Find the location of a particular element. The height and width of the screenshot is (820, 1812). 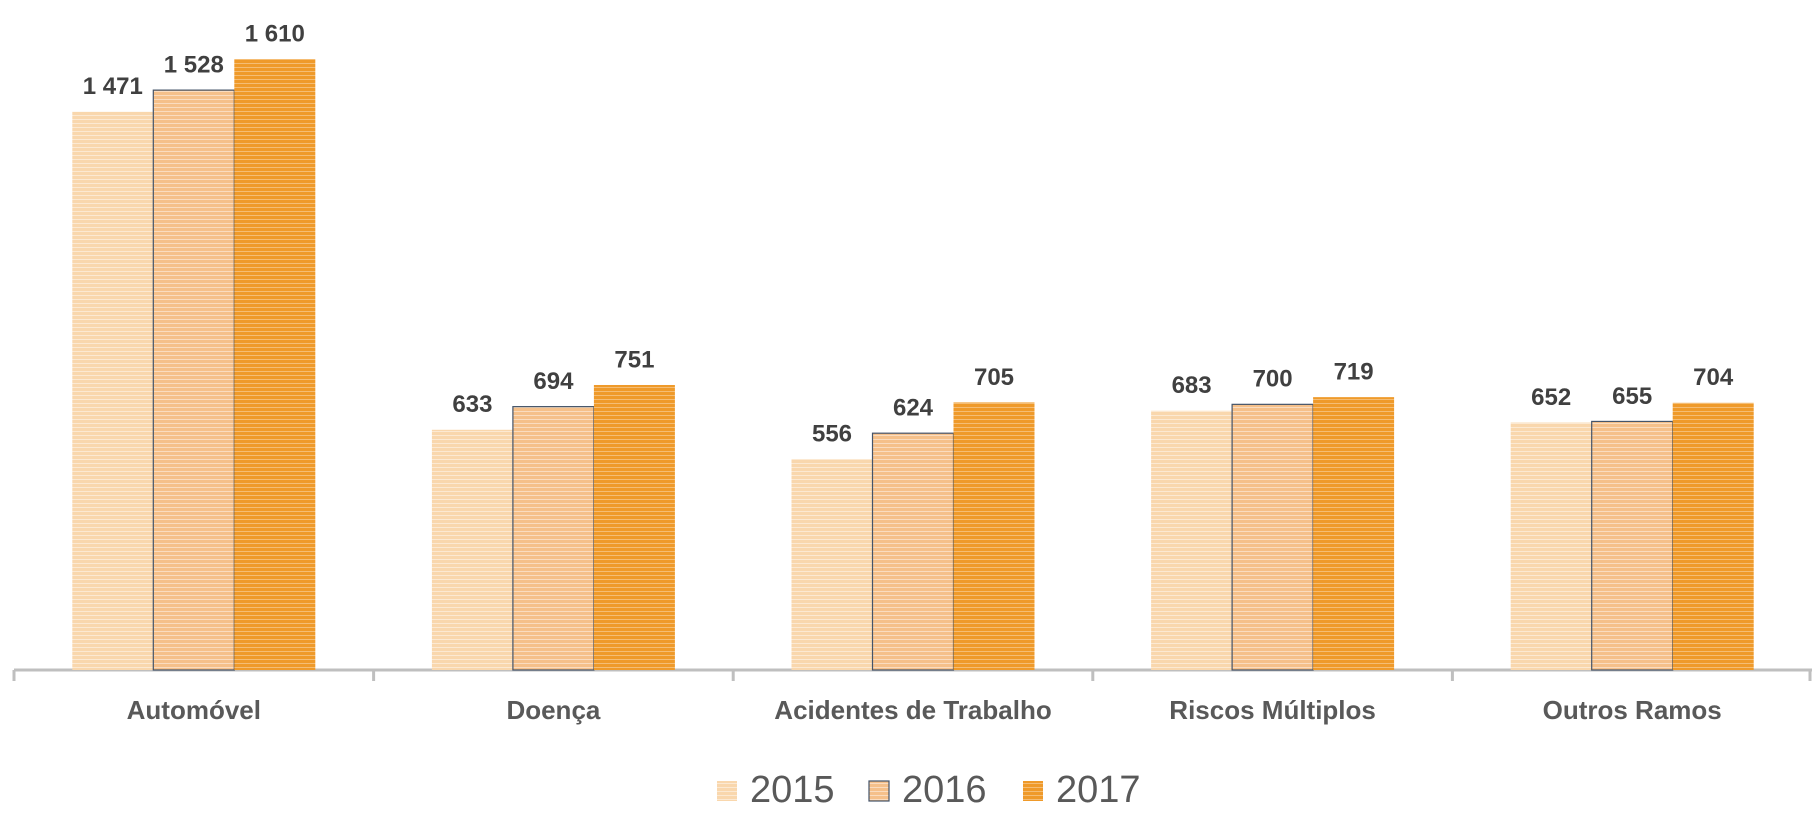

data-label: 633 is located at coordinates (472, 404).